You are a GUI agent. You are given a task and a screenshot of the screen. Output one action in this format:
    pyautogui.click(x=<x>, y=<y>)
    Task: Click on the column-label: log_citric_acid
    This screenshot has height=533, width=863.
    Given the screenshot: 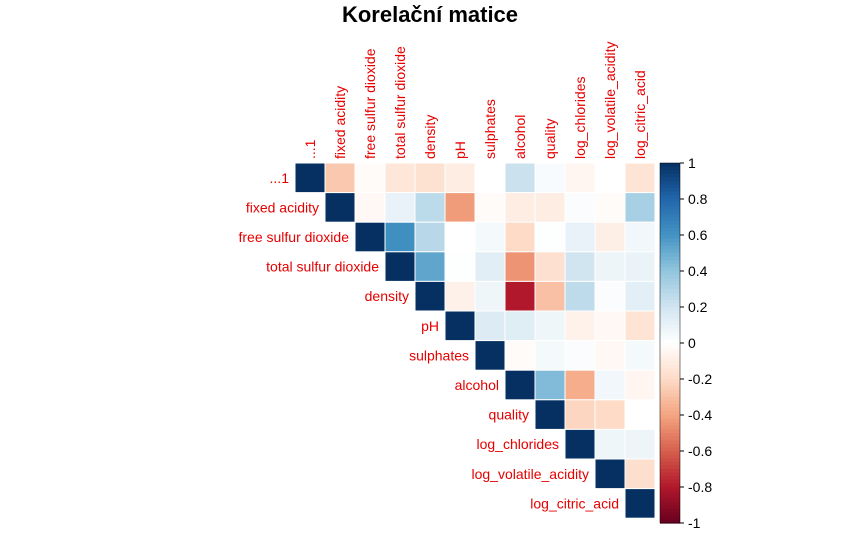 What is the action you would take?
    pyautogui.click(x=640, y=114)
    